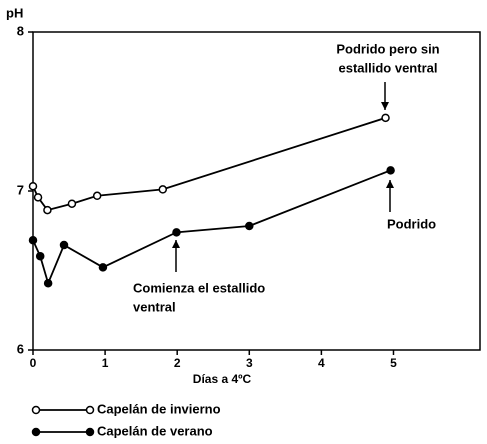 This screenshot has height=444, width=487. What do you see at coordinates (20, 348) in the screenshot?
I see `y-tick-label: 6` at bounding box center [20, 348].